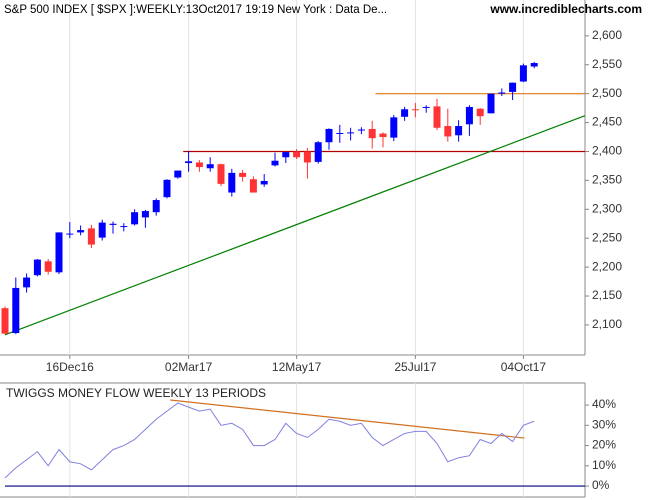  Describe the element at coordinates (601, 485) in the screenshot. I see `y-tick-label: 0%` at that location.